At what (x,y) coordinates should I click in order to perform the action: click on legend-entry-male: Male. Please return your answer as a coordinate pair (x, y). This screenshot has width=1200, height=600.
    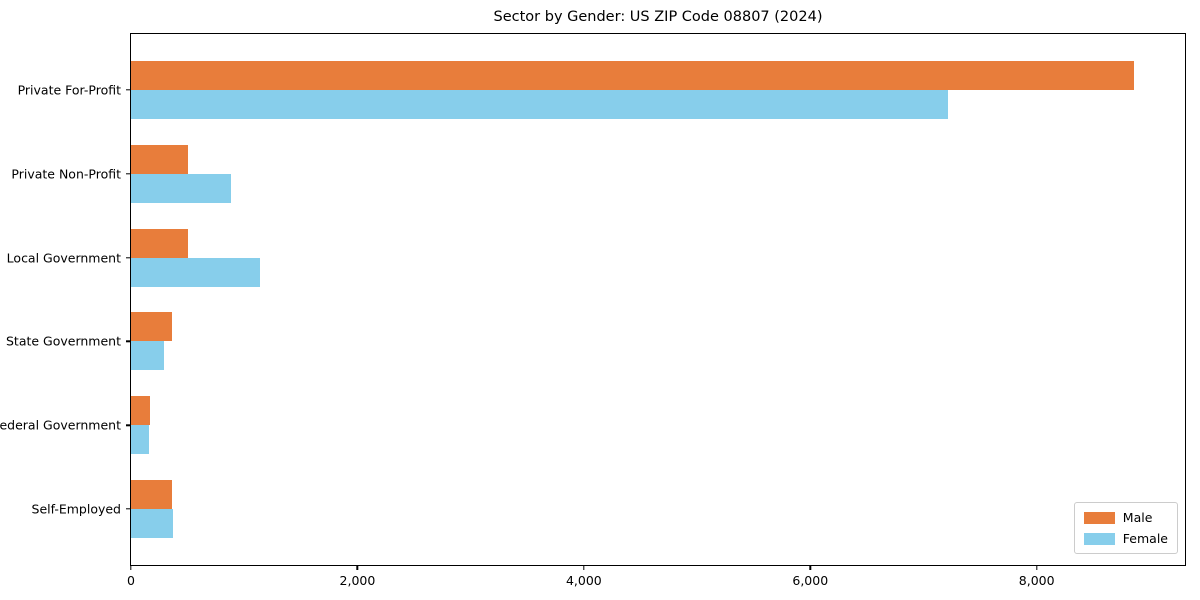
    Looking at the image, I should click on (1125, 517).